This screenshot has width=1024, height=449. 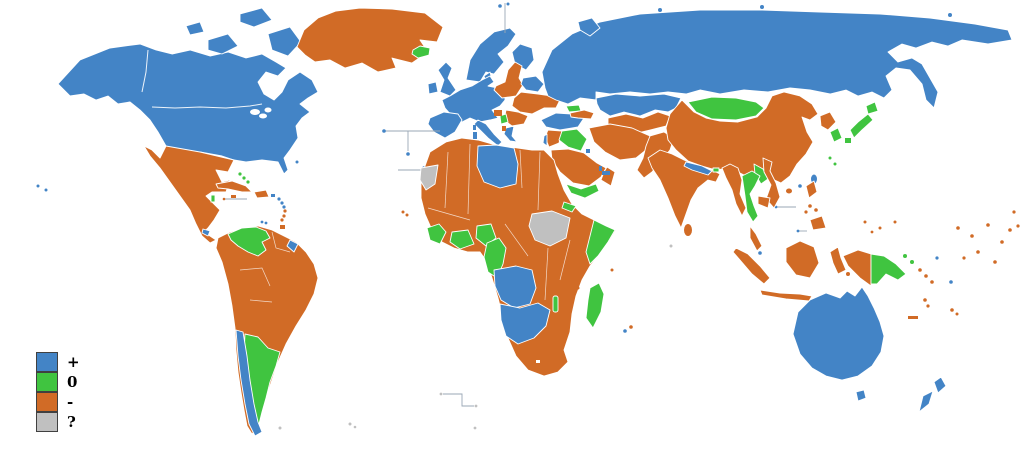 I want to click on region-japan-kyushu, so click(x=848, y=140).